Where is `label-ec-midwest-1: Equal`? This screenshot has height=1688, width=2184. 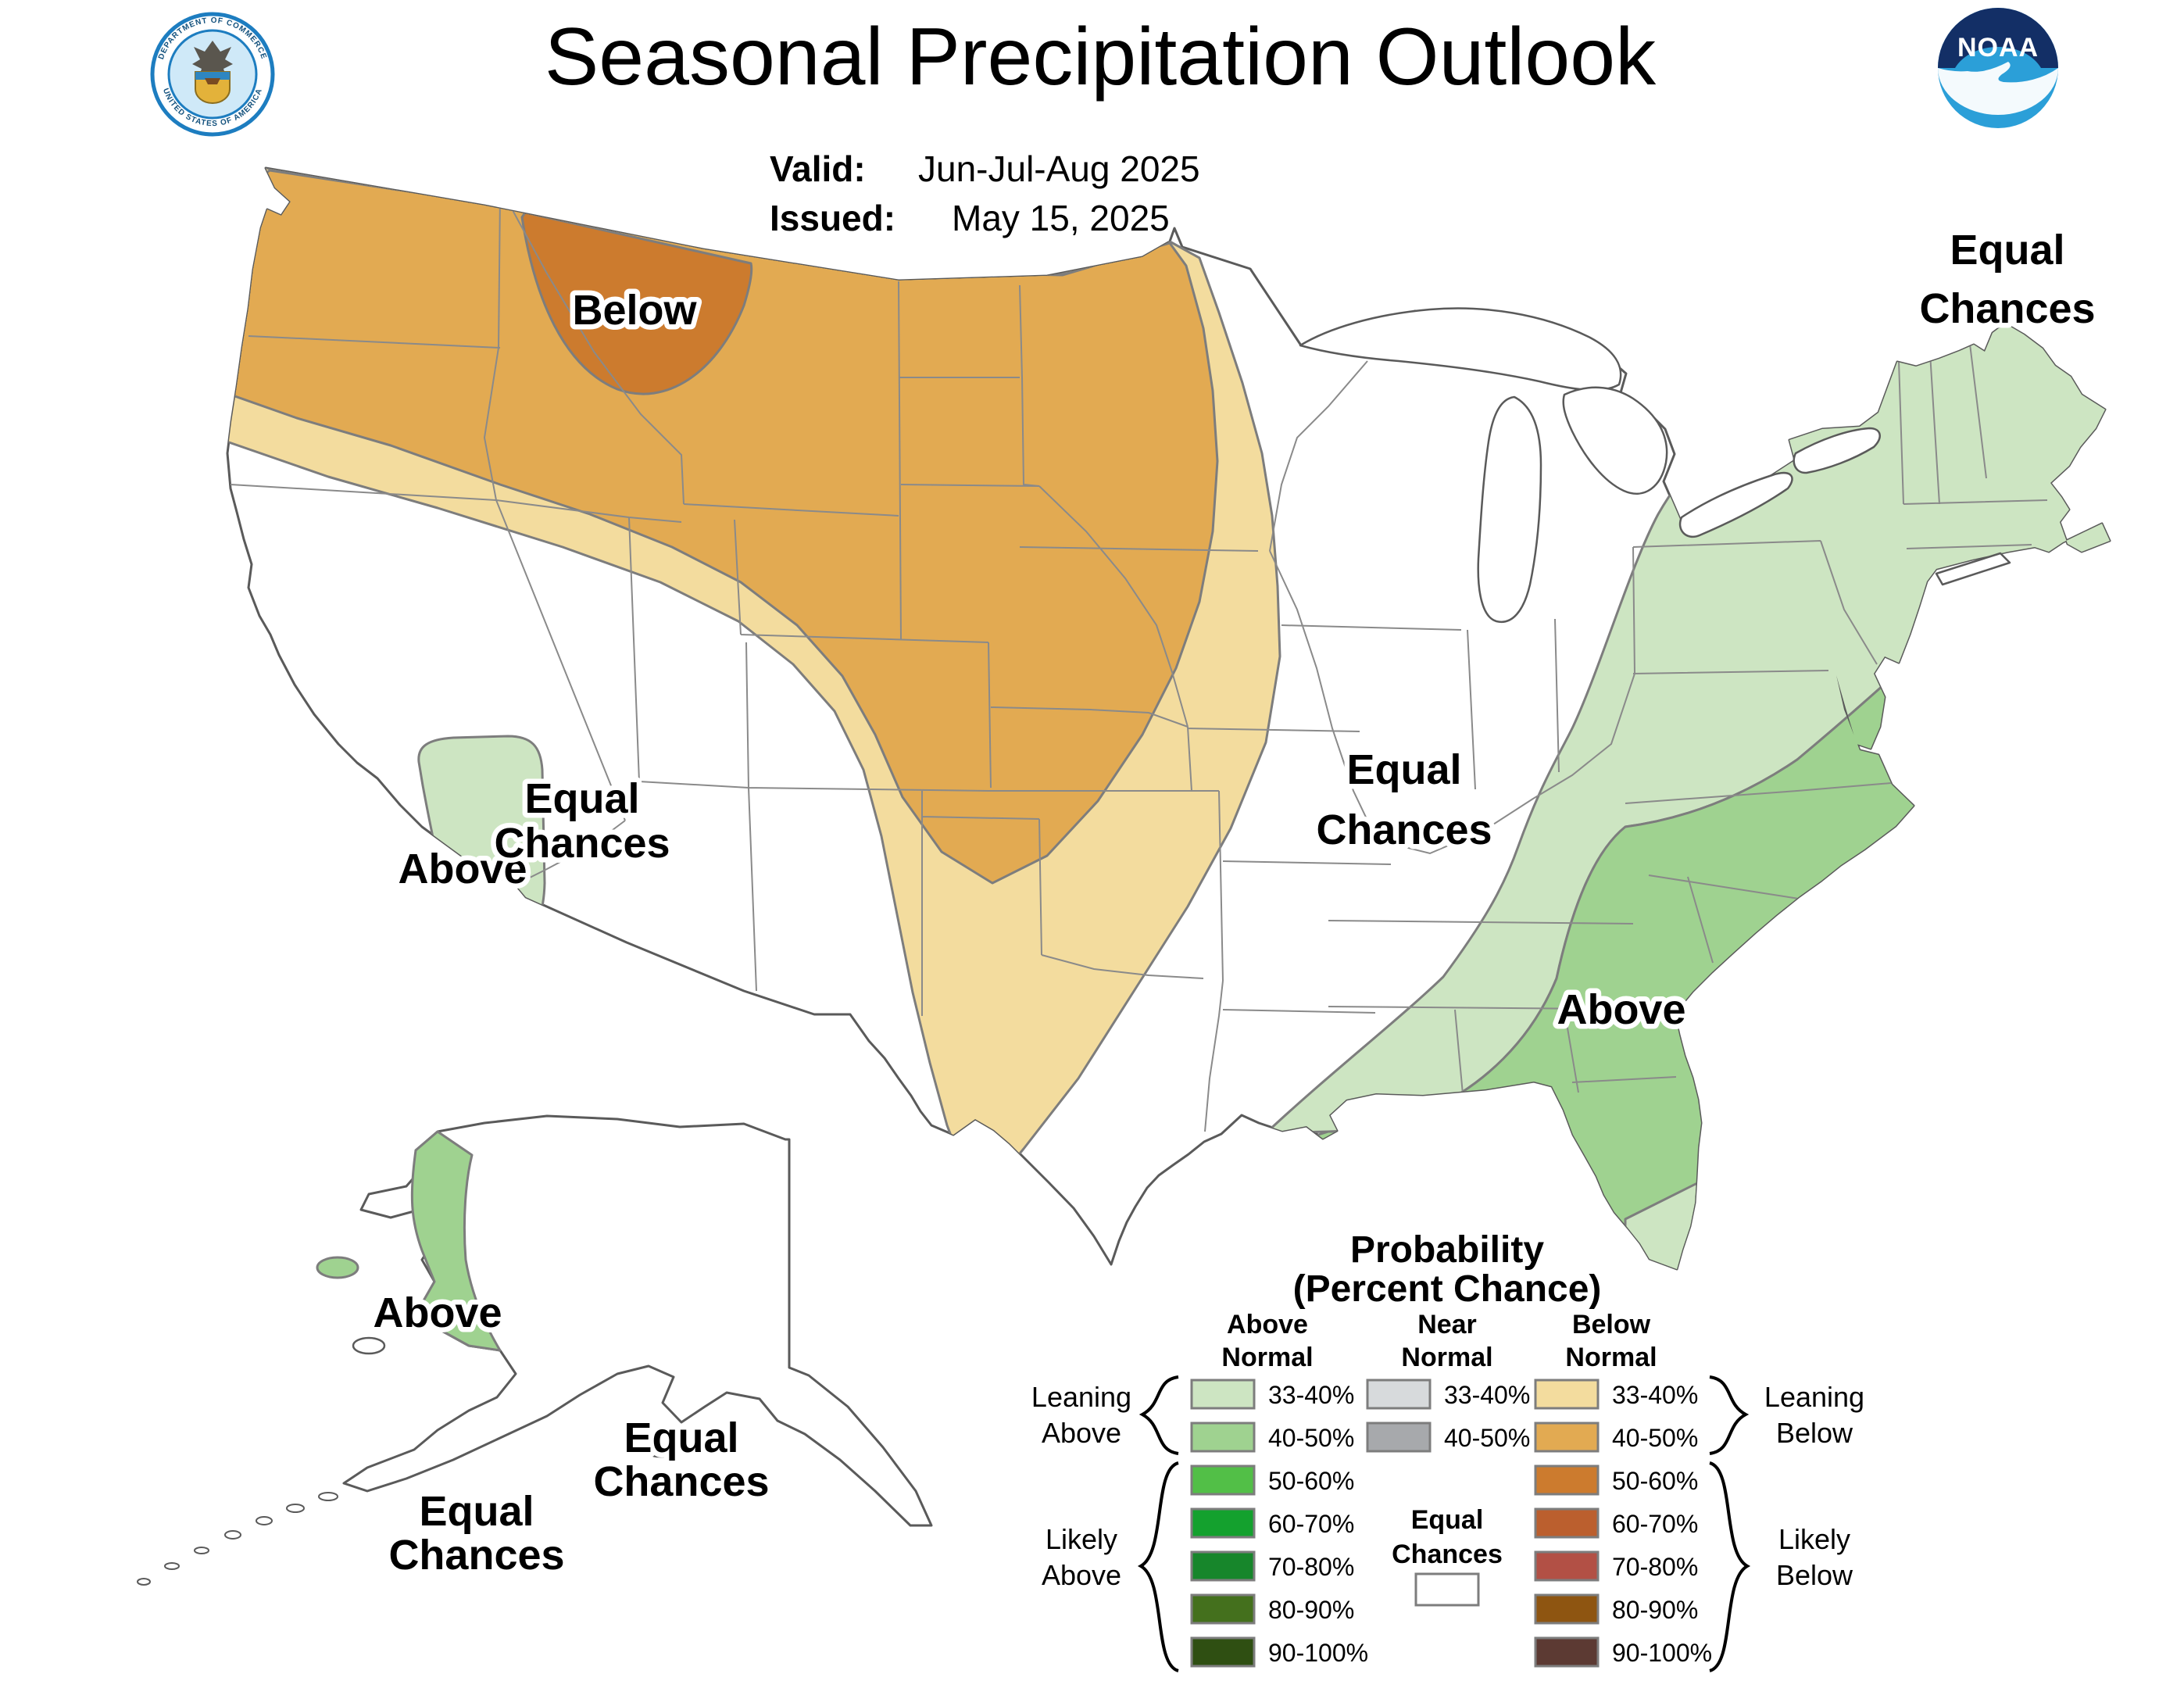 label-ec-midwest-1: Equal is located at coordinates (1403, 769).